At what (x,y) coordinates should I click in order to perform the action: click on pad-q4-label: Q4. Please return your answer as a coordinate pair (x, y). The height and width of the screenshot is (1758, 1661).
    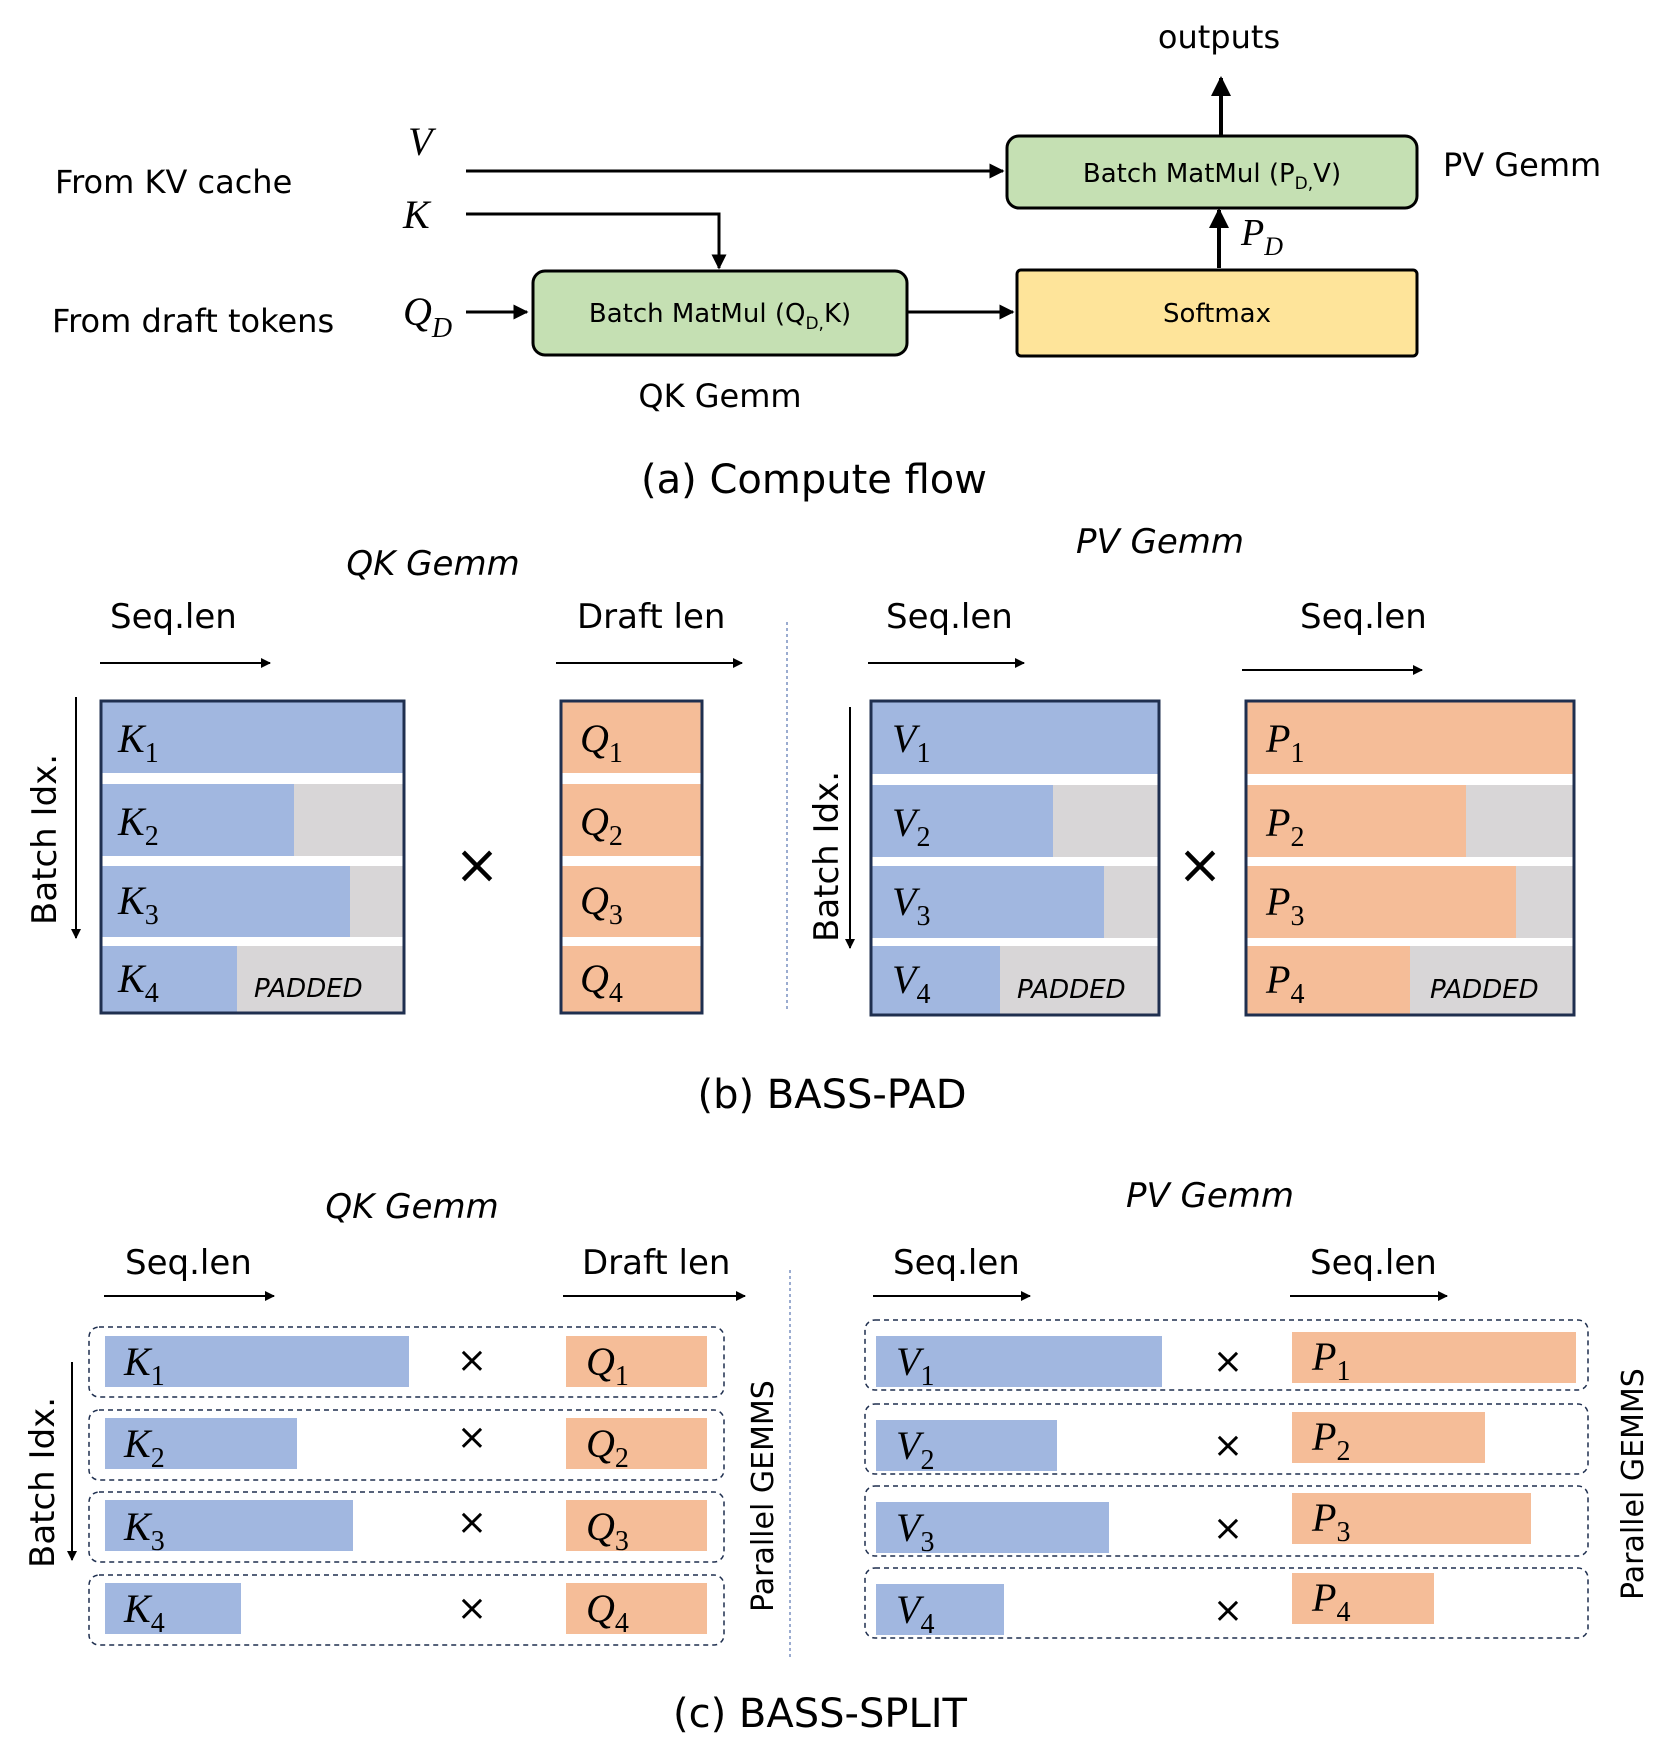
    Looking at the image, I should click on (601, 982).